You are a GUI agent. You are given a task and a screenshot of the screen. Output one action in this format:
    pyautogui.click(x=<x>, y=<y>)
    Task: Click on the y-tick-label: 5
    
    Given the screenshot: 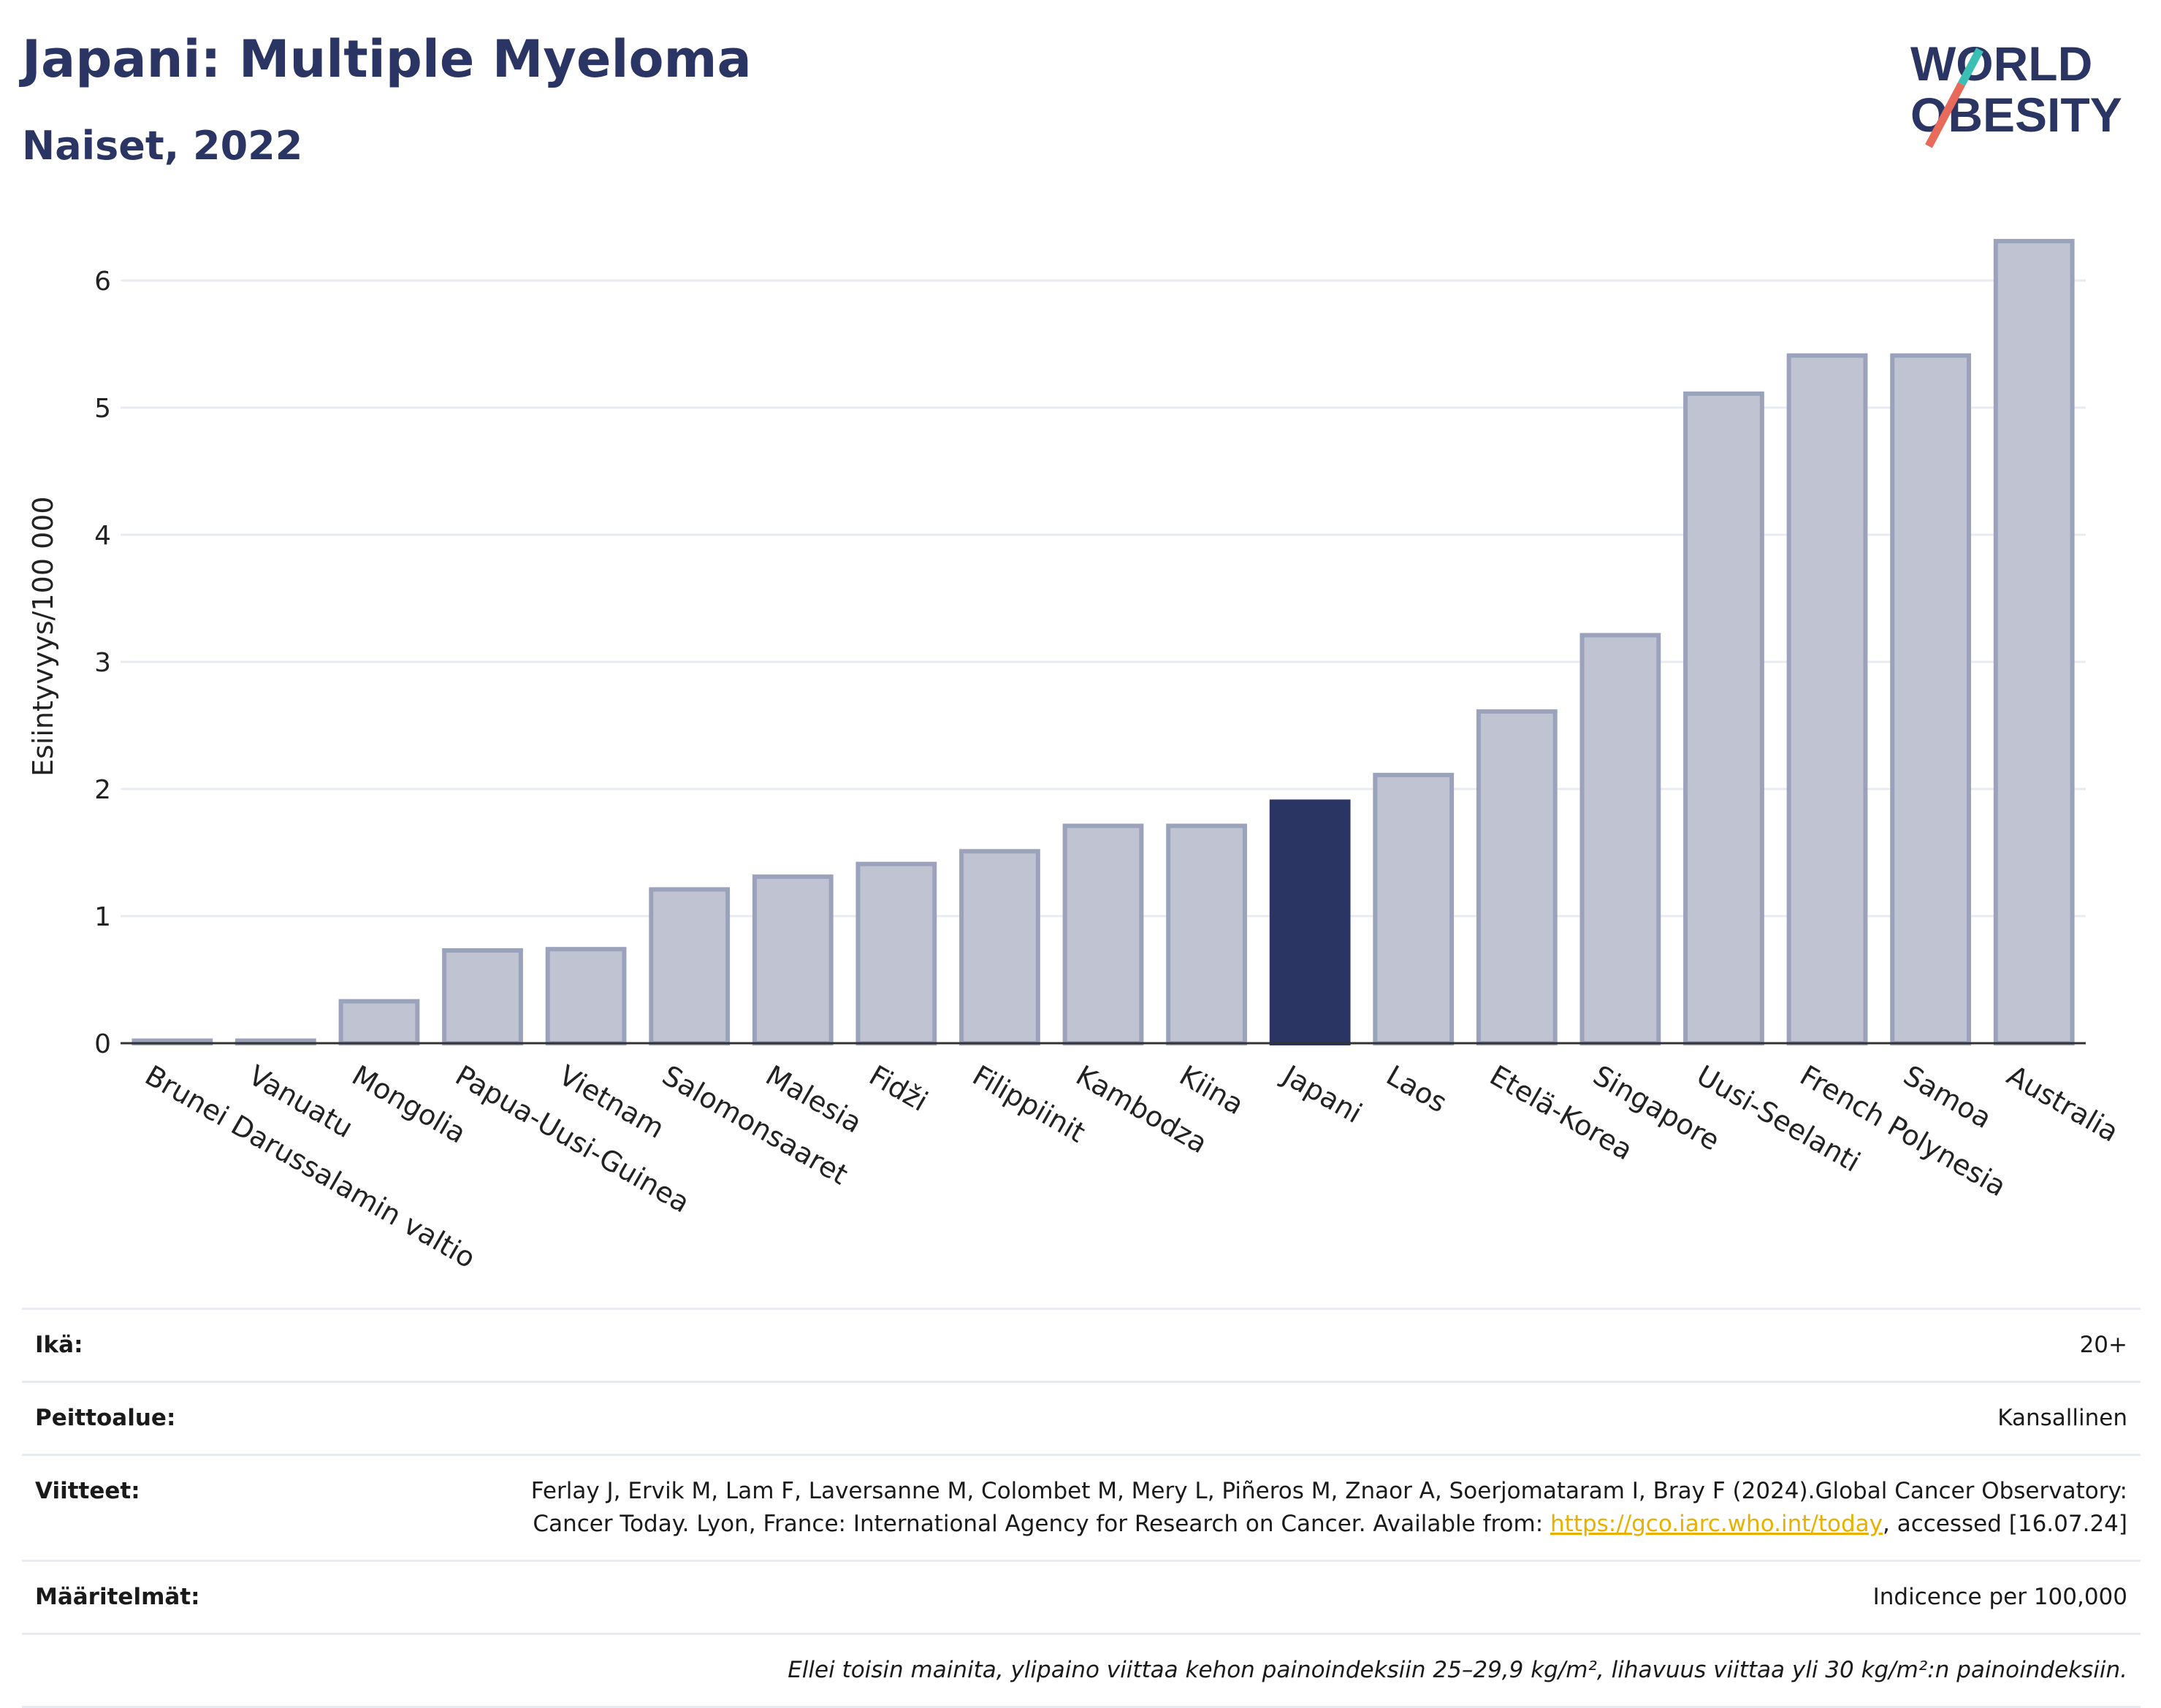 What is the action you would take?
    pyautogui.click(x=102, y=409)
    